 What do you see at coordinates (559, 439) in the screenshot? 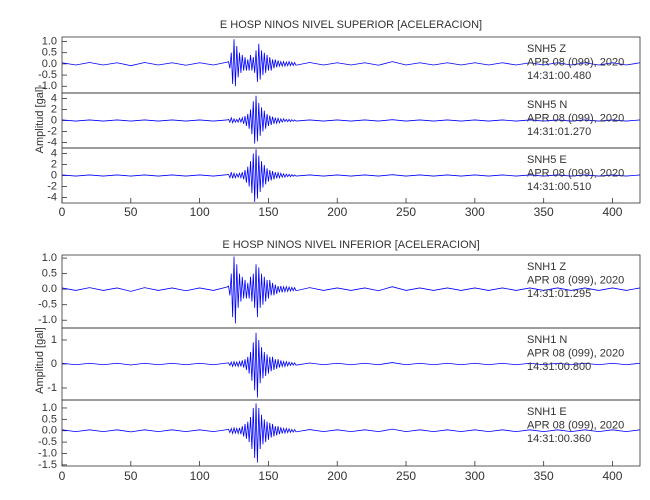
I see `station-time: 14:31:00.360` at bounding box center [559, 439].